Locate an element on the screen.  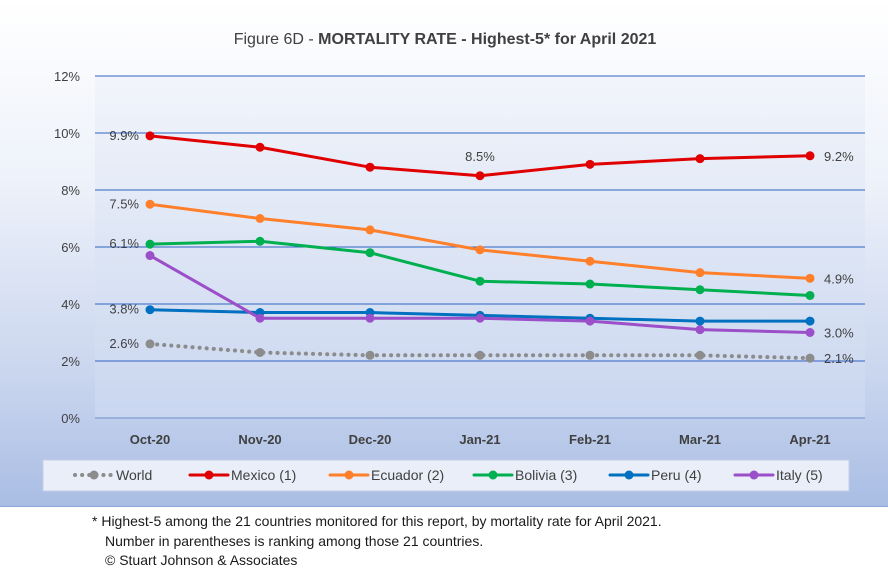
legend-label: Italy (5) is located at coordinates (799, 475).